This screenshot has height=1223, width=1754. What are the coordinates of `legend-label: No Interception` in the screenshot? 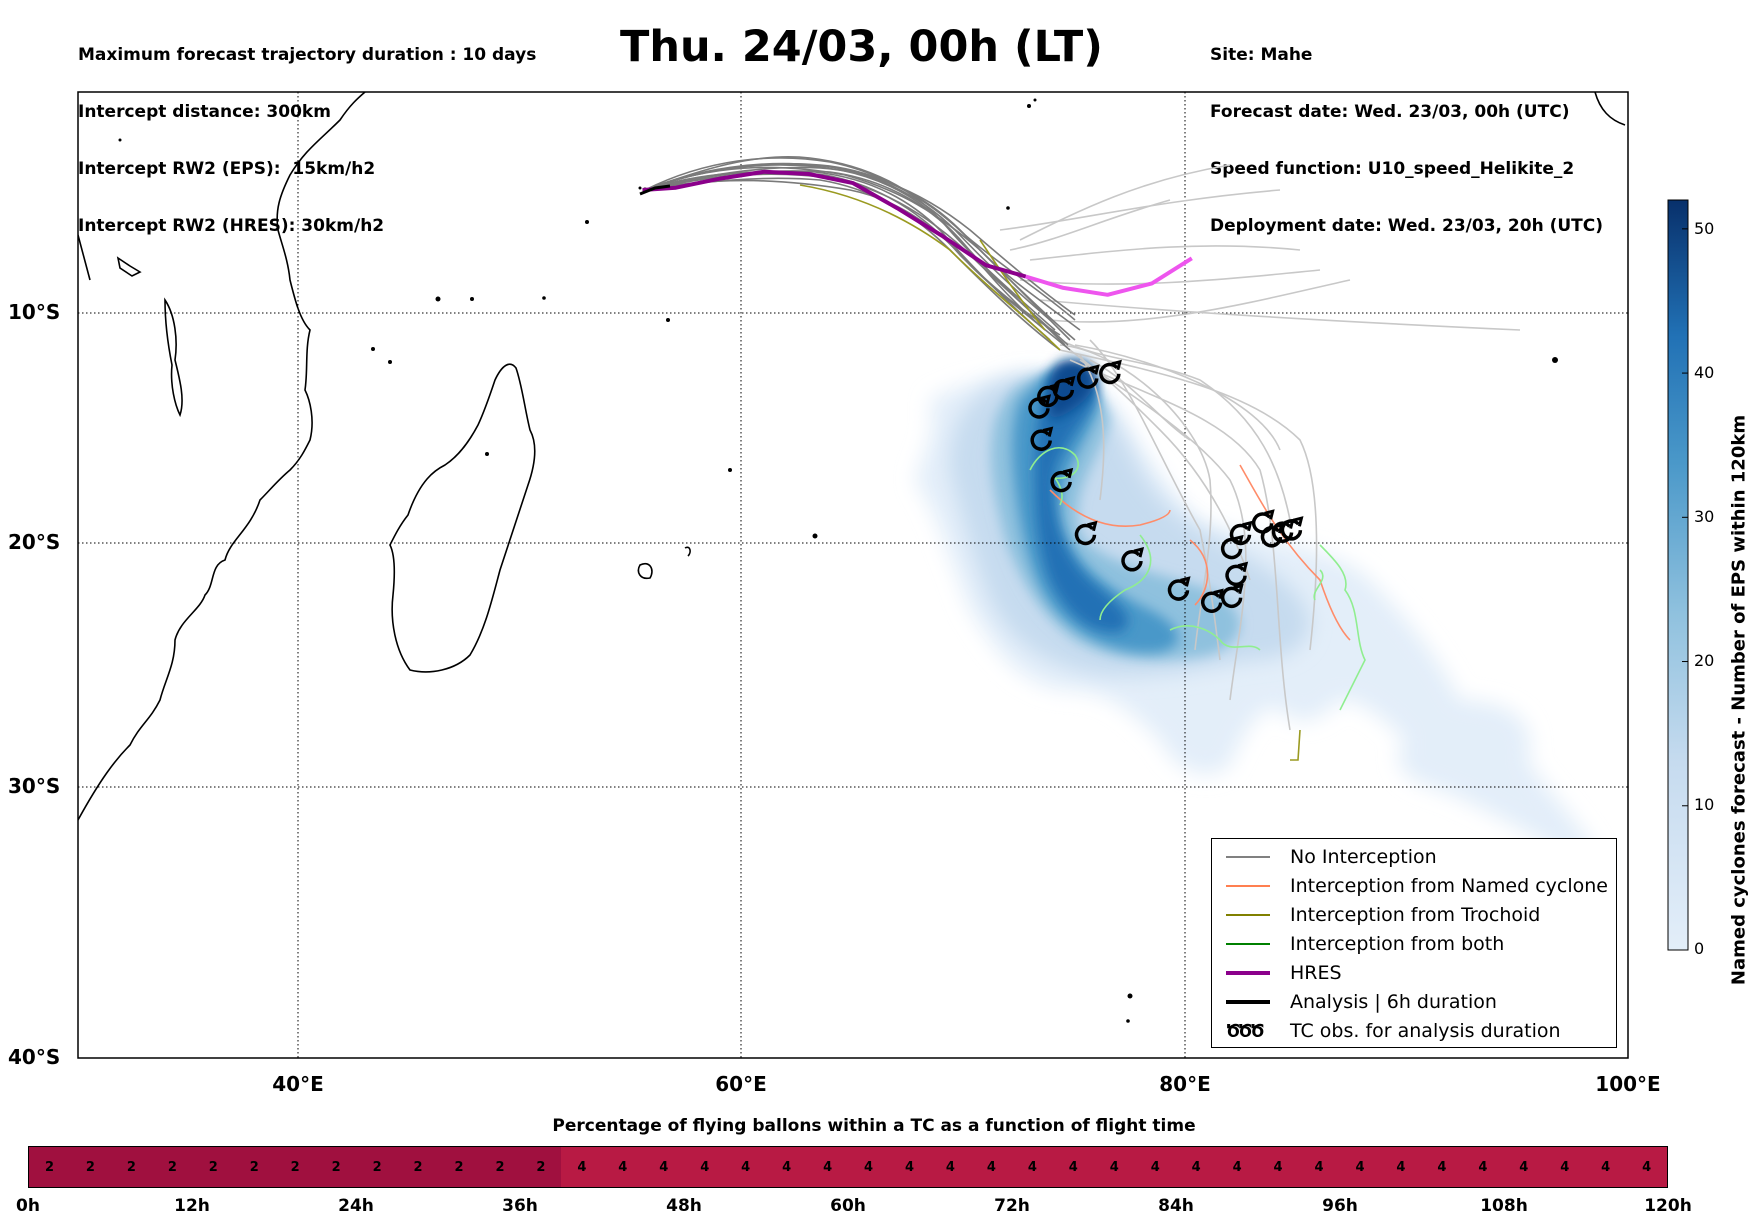 It's located at (1363, 857).